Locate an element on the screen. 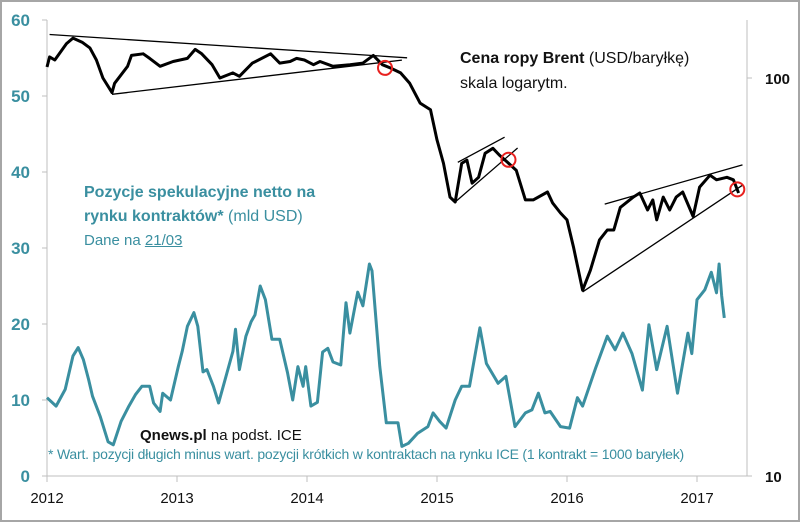  x-tick-label: 2014 is located at coordinates (306, 498).